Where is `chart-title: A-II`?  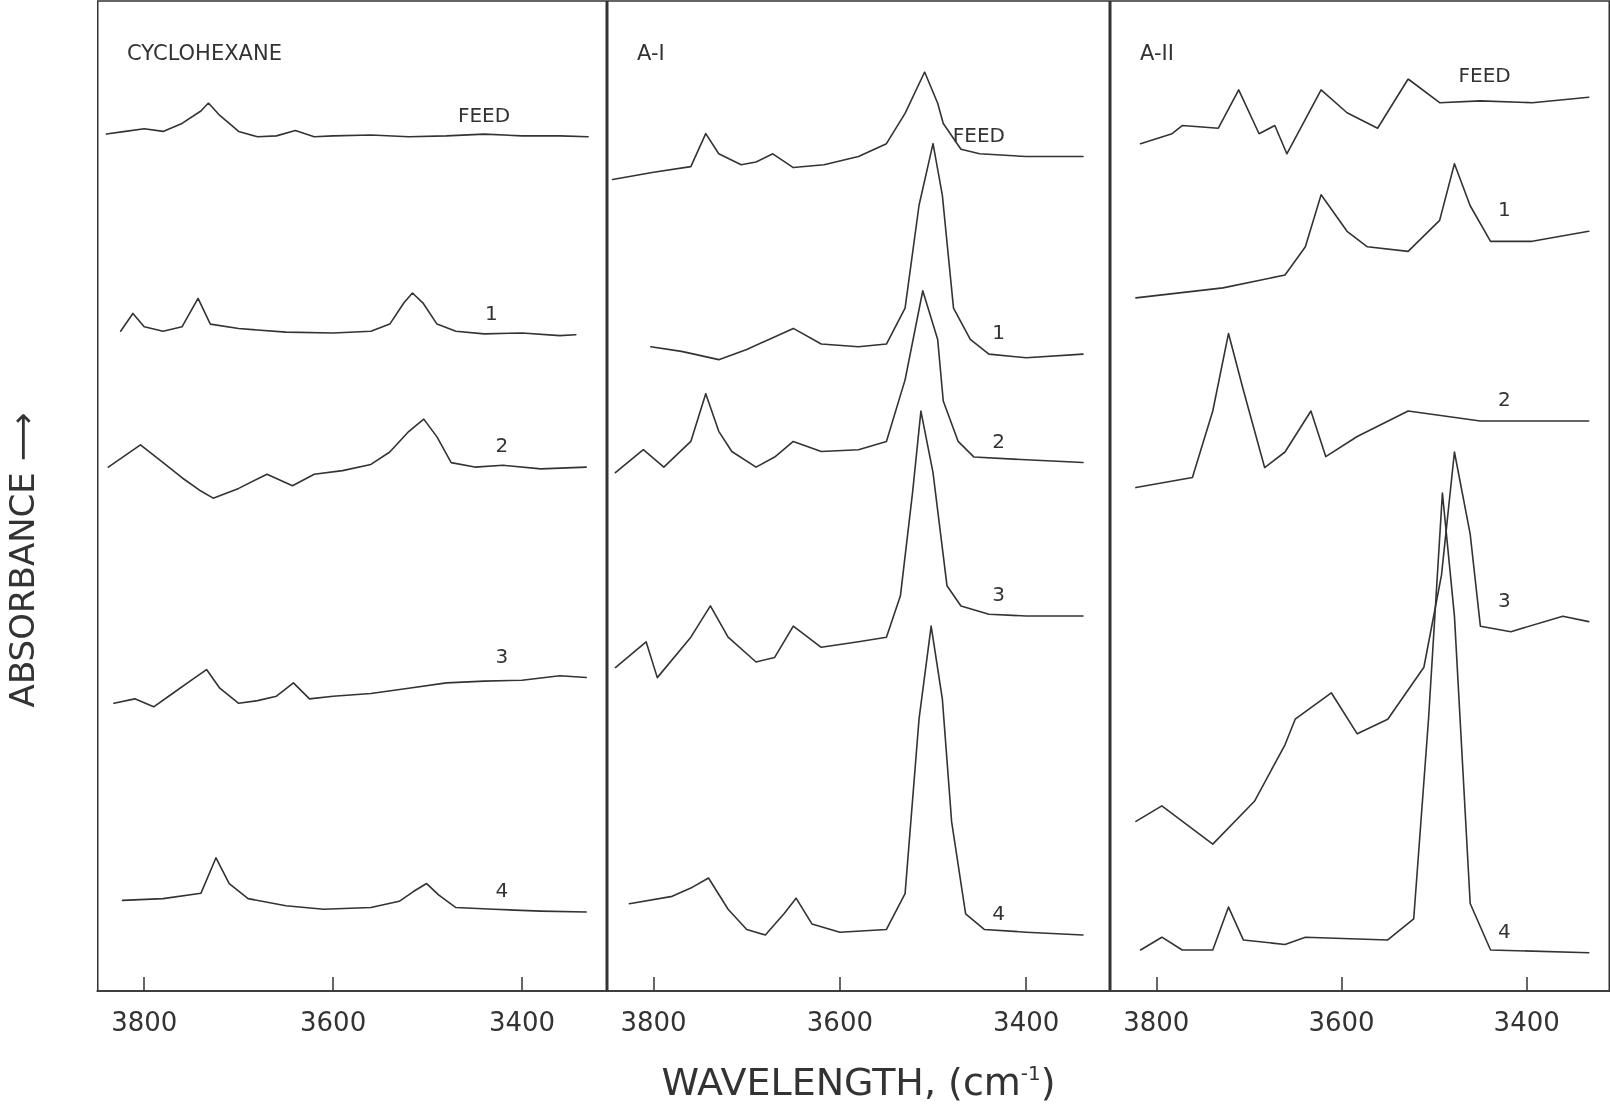
chart-title: A-II is located at coordinates (1157, 52).